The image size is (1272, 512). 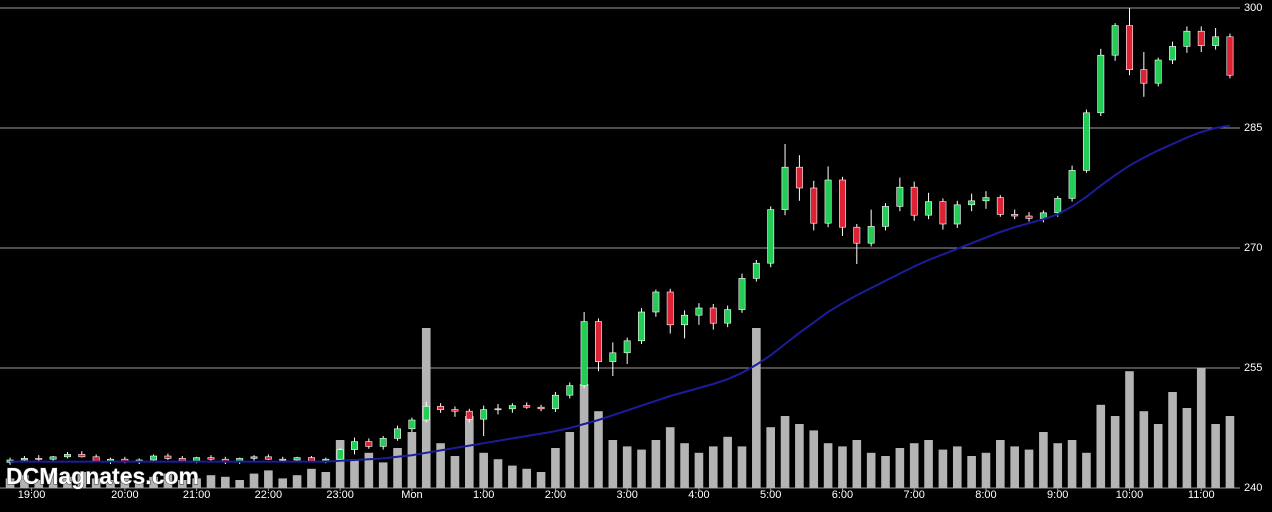 What do you see at coordinates (770, 495) in the screenshot?
I see `x-tick-label: 5:00` at bounding box center [770, 495].